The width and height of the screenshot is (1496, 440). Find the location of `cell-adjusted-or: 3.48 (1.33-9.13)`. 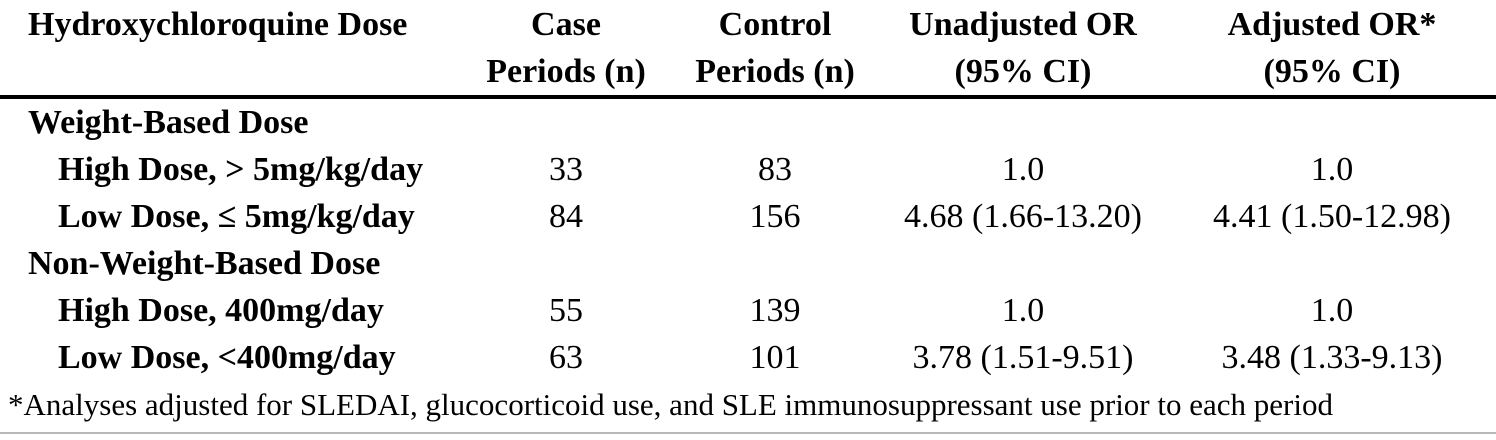

cell-adjusted-or: 3.48 (1.33-9.13) is located at coordinates (1332, 357).